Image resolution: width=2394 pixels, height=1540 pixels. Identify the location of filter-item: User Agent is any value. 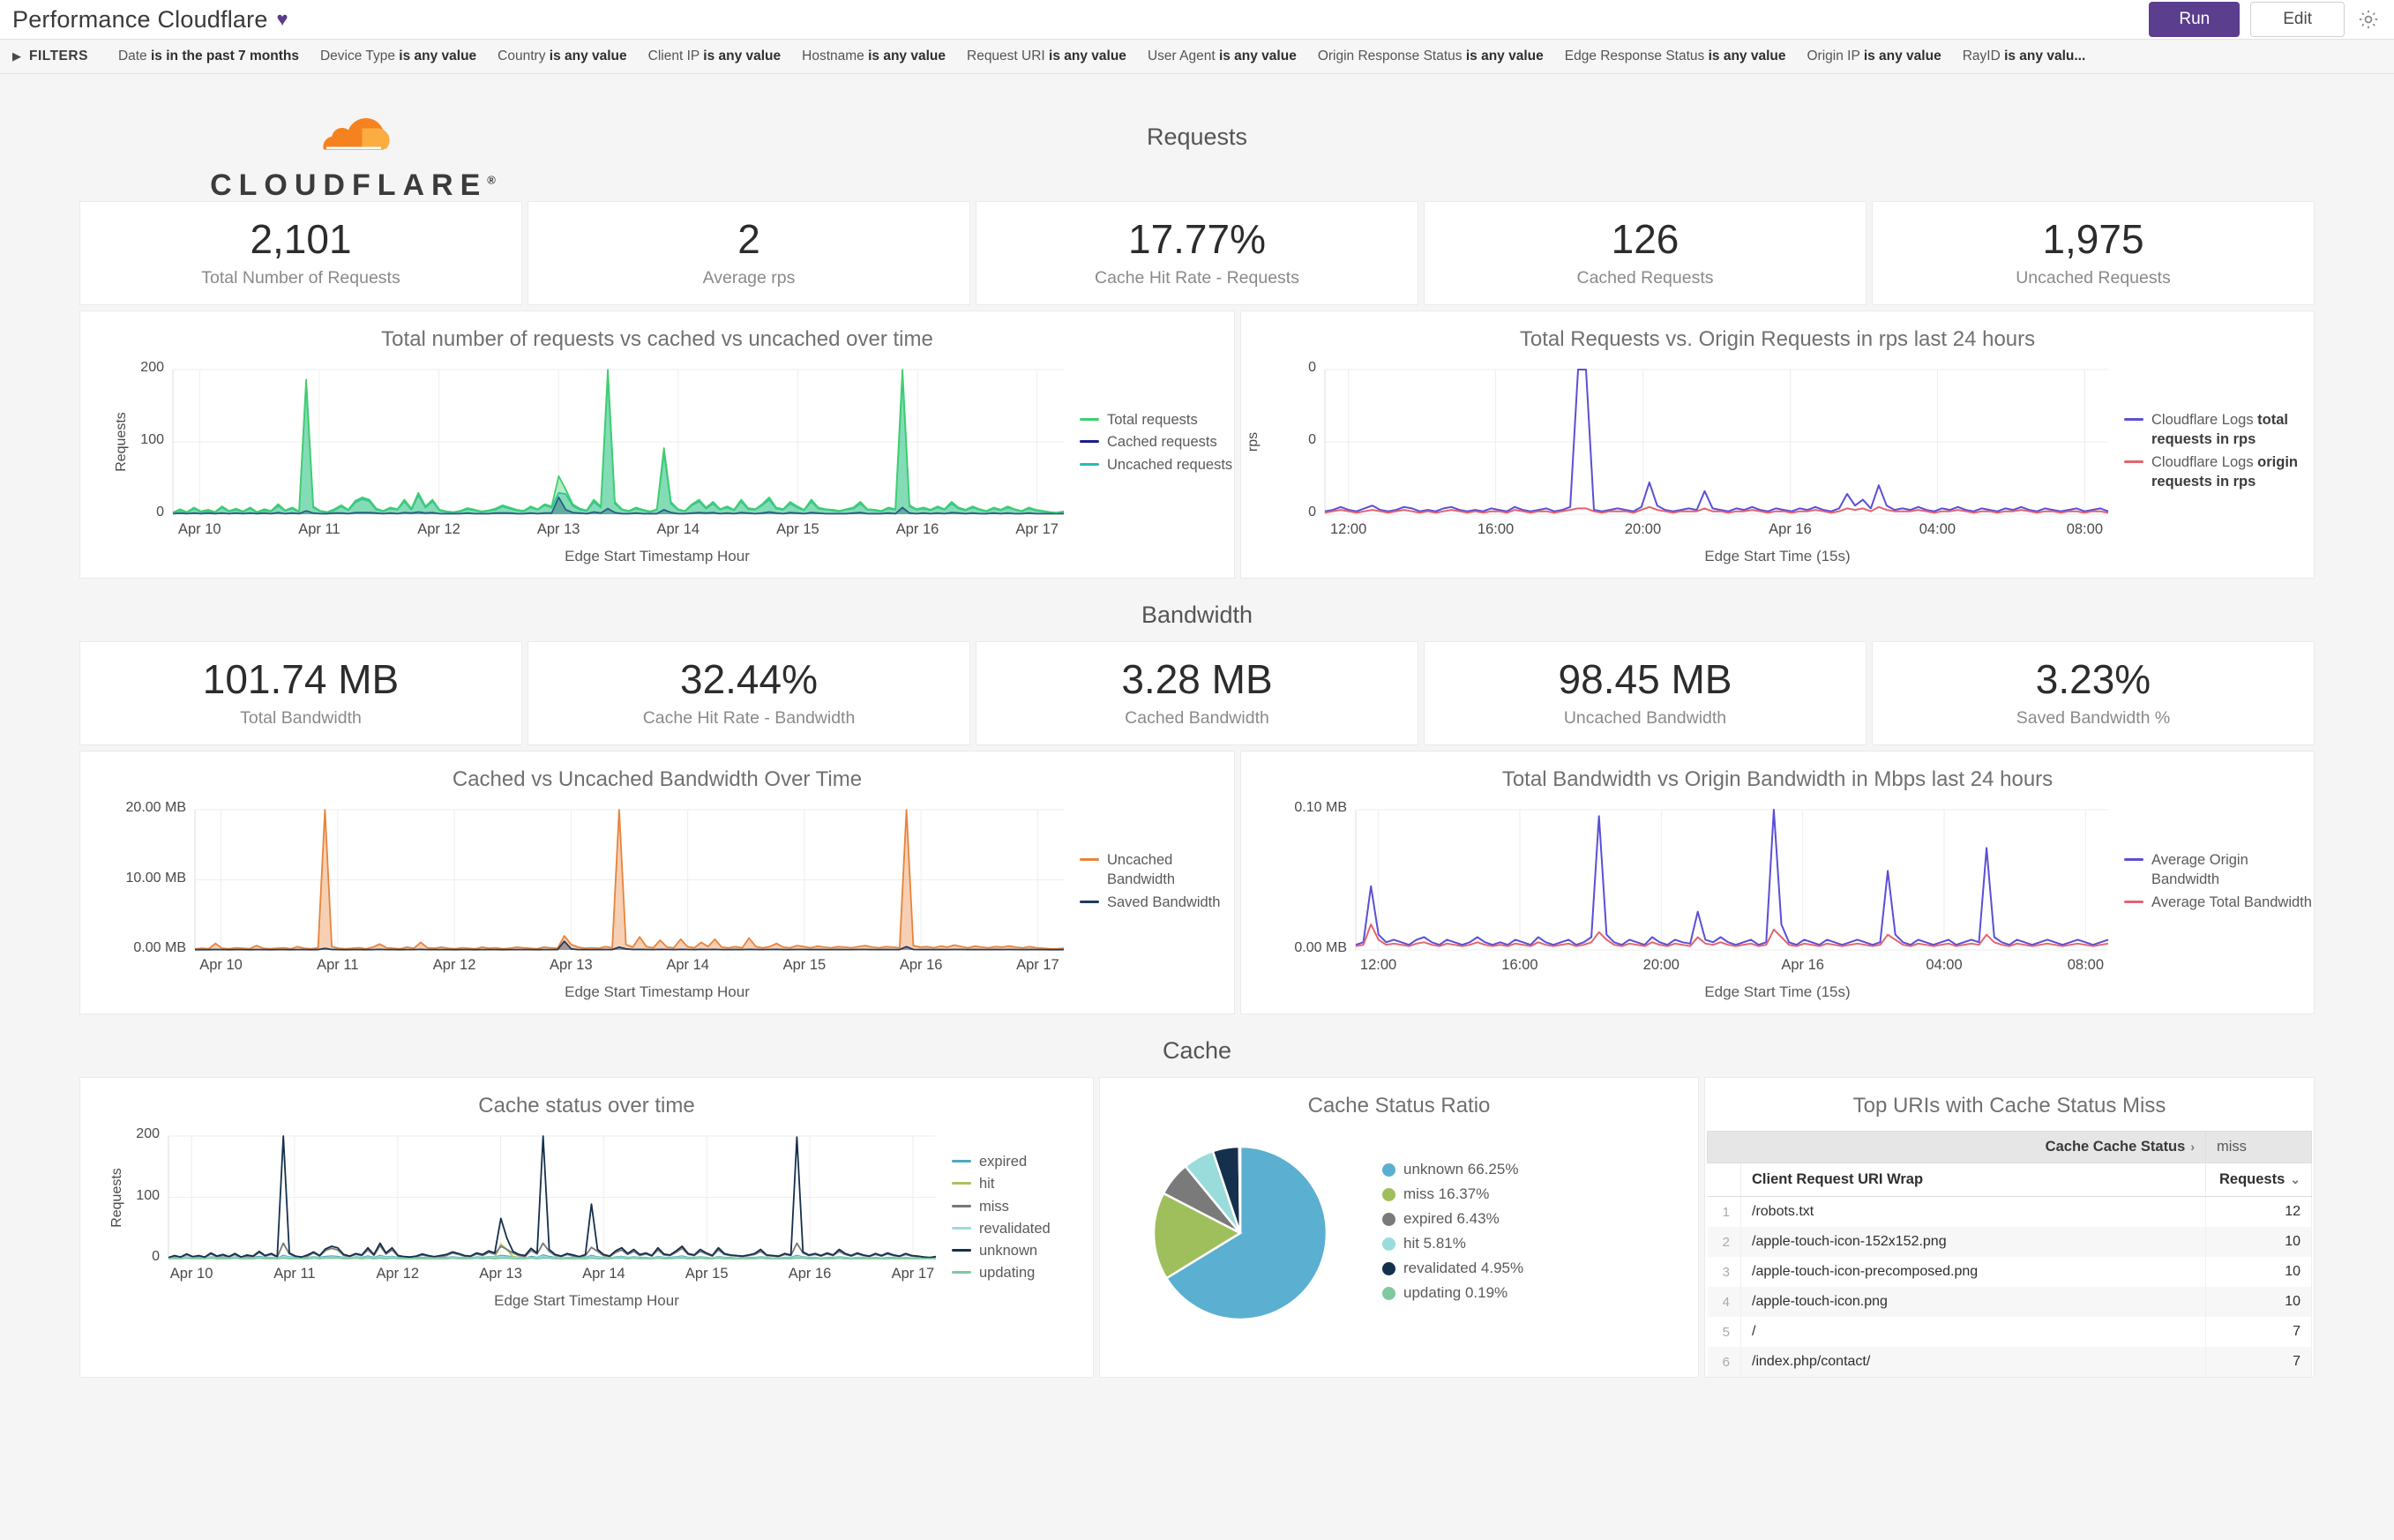
(1222, 56).